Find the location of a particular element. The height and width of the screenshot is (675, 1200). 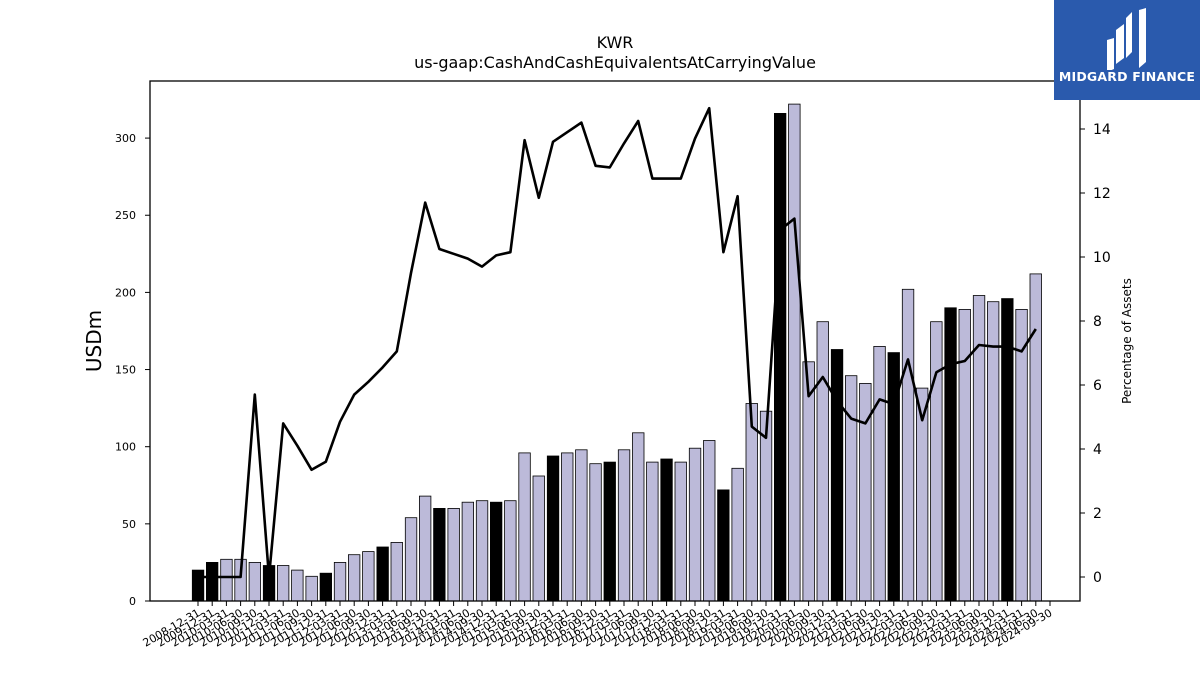

y-tick-label: 50 is located at coordinates (129, 524).